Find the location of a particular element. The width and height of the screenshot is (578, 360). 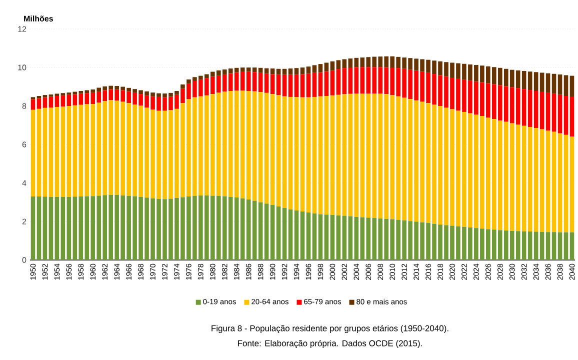

y-tick-label: 8 is located at coordinates (24, 106).